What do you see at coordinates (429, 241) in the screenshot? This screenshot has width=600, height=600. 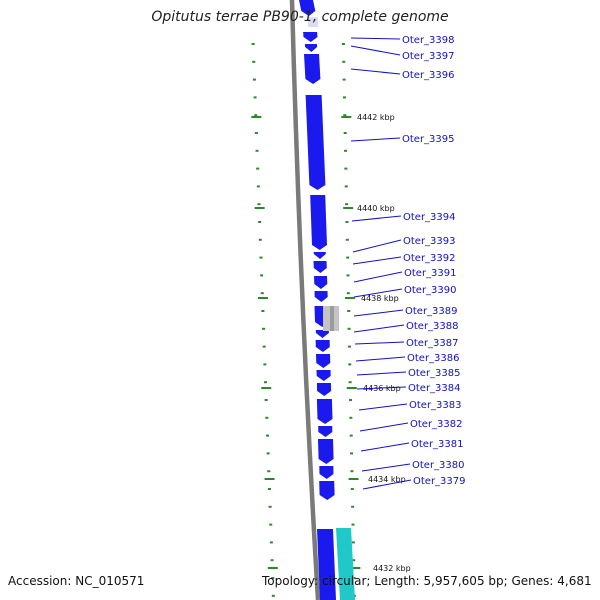 I see `gene-label: Oter_3393` at bounding box center [429, 241].